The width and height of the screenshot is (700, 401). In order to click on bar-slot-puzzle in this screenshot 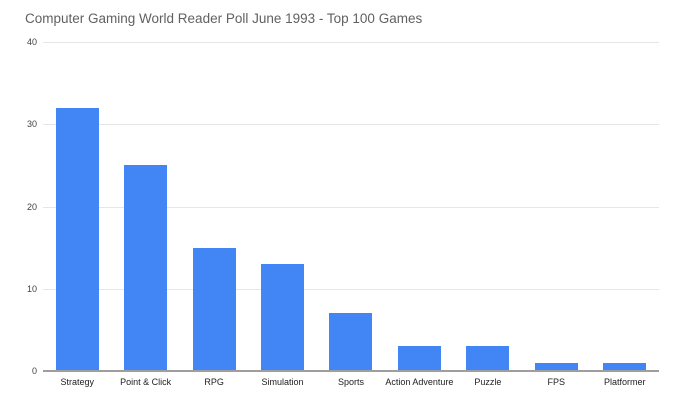, I will do `click(488, 206)`.